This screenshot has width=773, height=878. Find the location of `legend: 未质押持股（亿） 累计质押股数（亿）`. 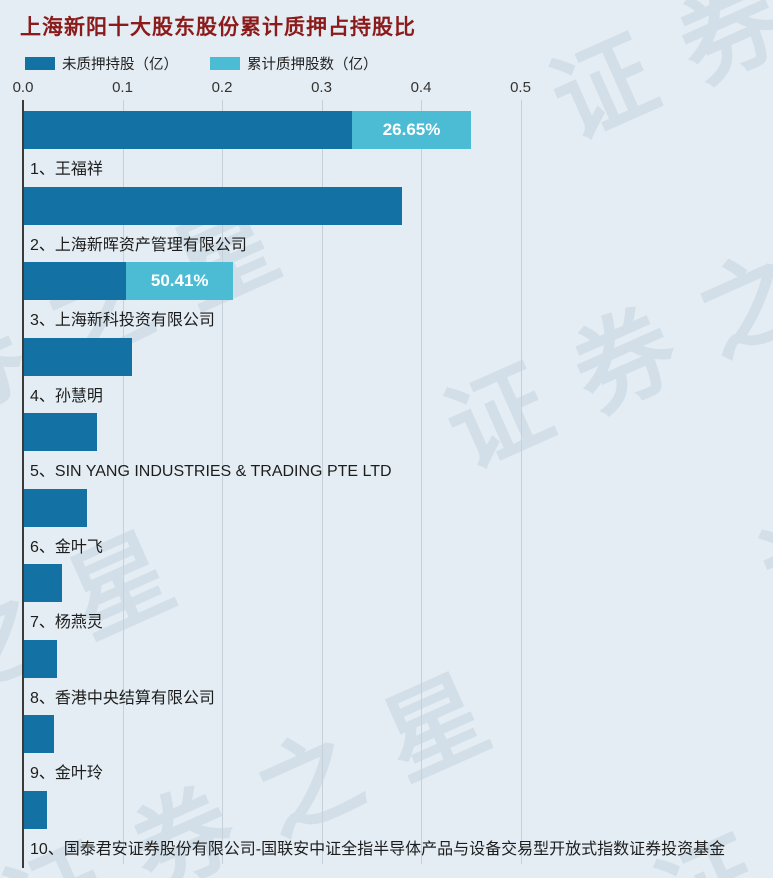

legend: 未质押持股（亿） 累计质押股数（亿） is located at coordinates (201, 63).